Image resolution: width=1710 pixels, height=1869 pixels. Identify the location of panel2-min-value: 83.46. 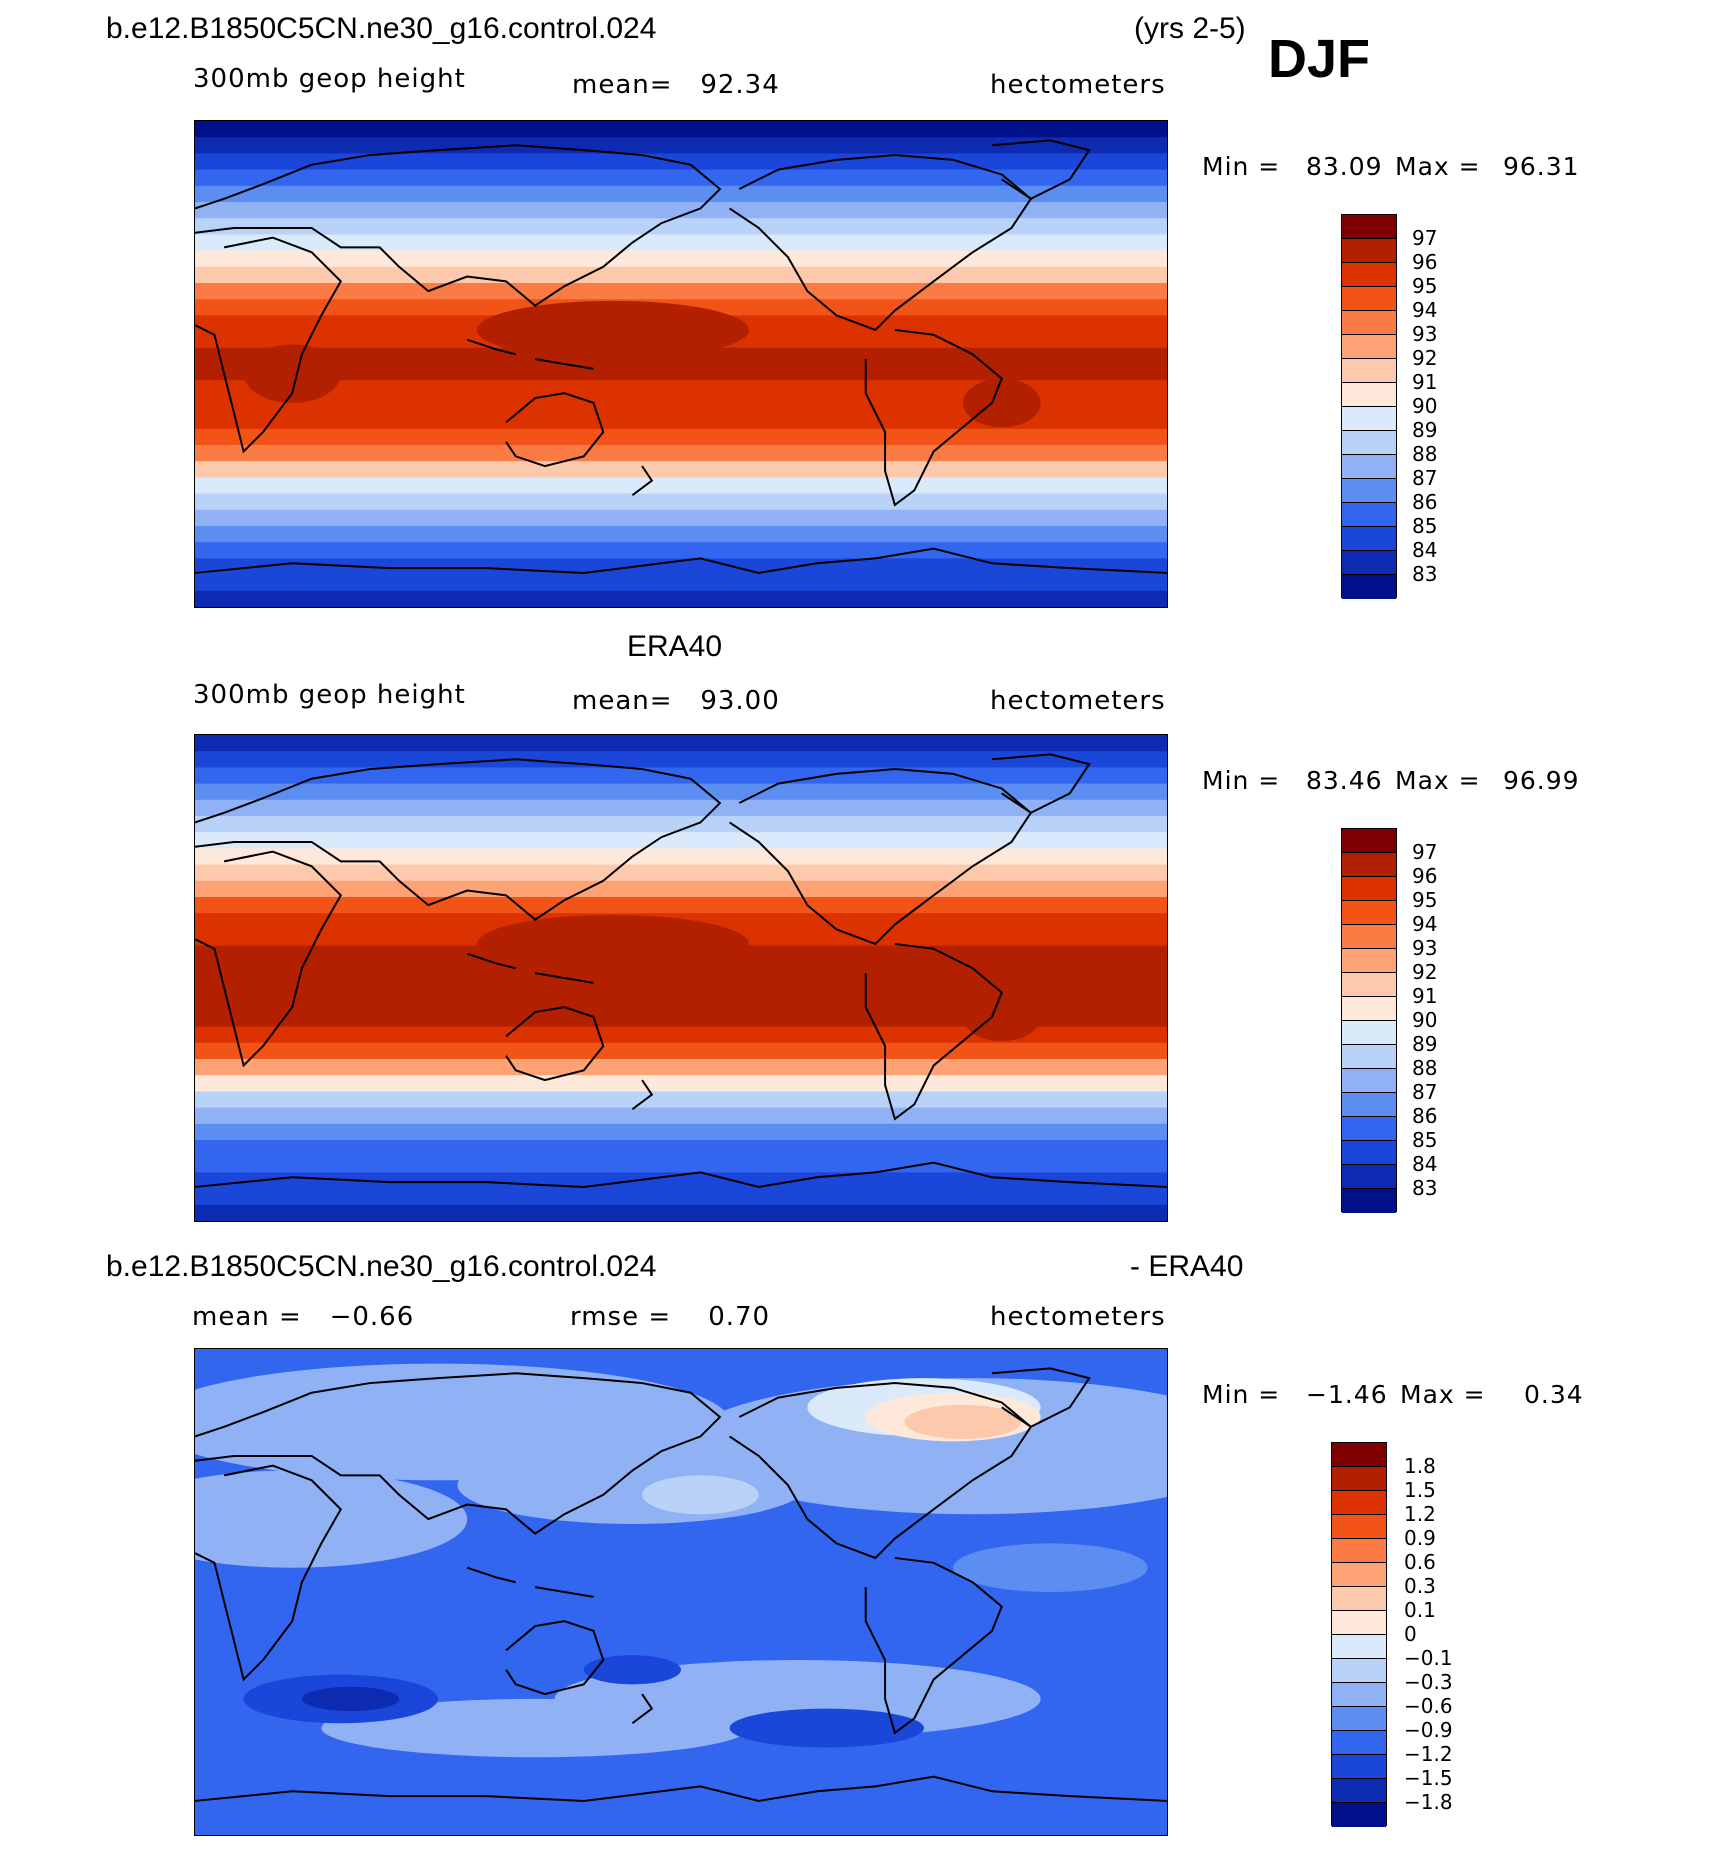
(1344, 780).